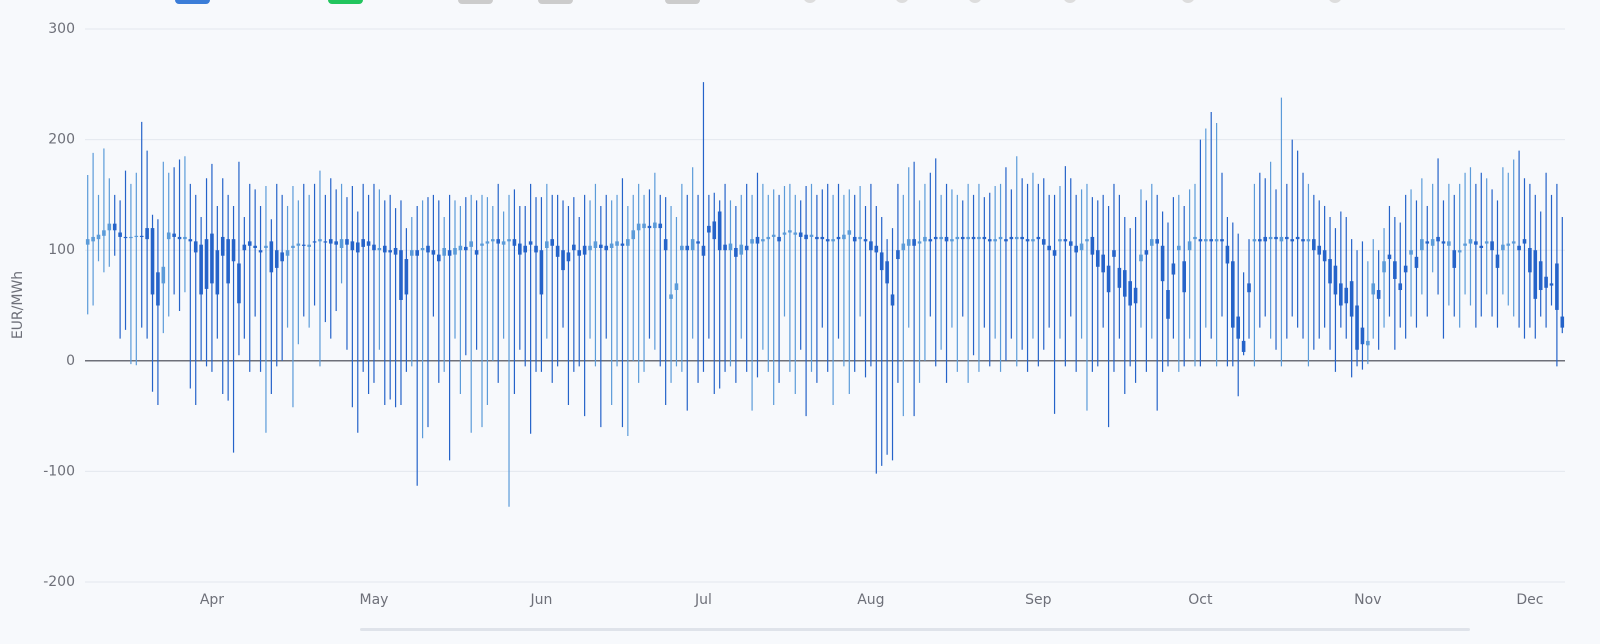  Describe the element at coordinates (703, 600) in the screenshot. I see `x-tick-label: Jul` at that location.